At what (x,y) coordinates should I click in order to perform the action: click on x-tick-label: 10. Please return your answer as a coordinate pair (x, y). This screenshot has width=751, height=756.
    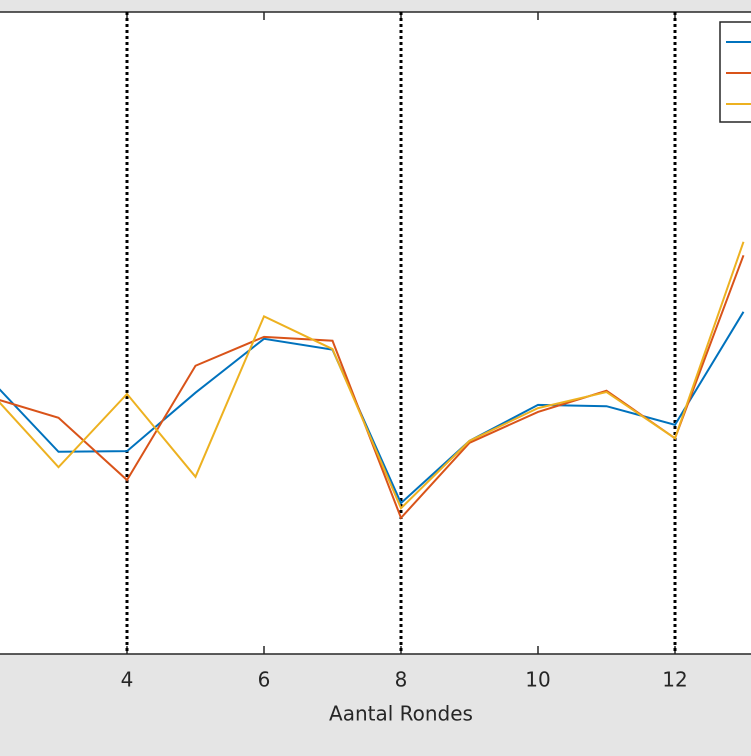
    Looking at the image, I should click on (537, 680).